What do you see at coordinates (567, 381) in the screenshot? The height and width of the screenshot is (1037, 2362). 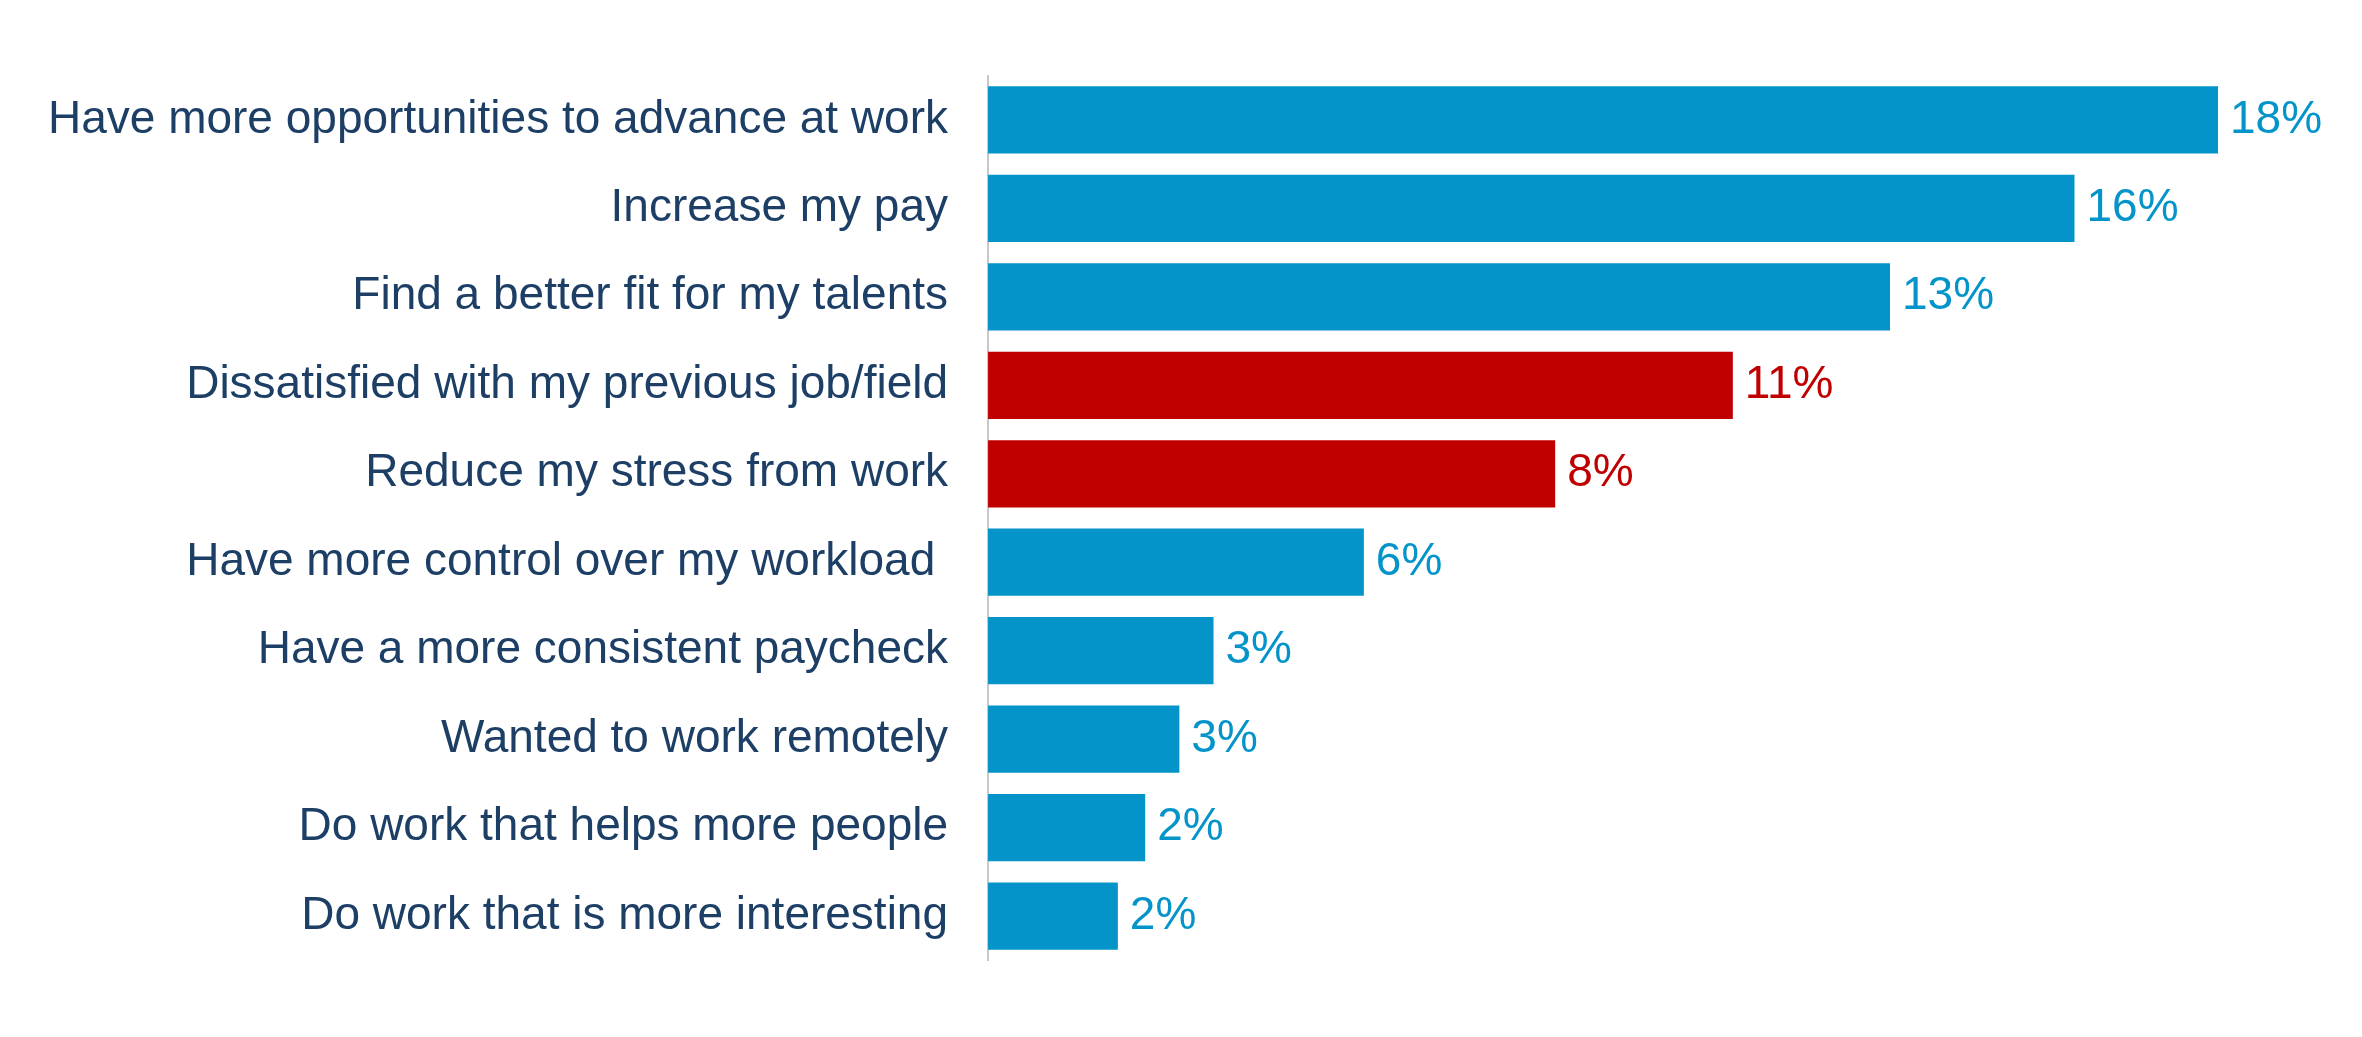 I see `y-tick-label: Dissatisfied with my previous job/field` at bounding box center [567, 381].